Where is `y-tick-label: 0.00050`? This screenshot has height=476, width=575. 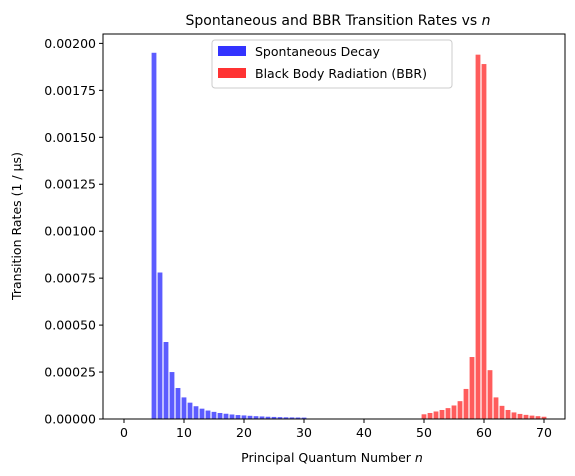 y-tick-label: 0.00050 is located at coordinates (70, 325).